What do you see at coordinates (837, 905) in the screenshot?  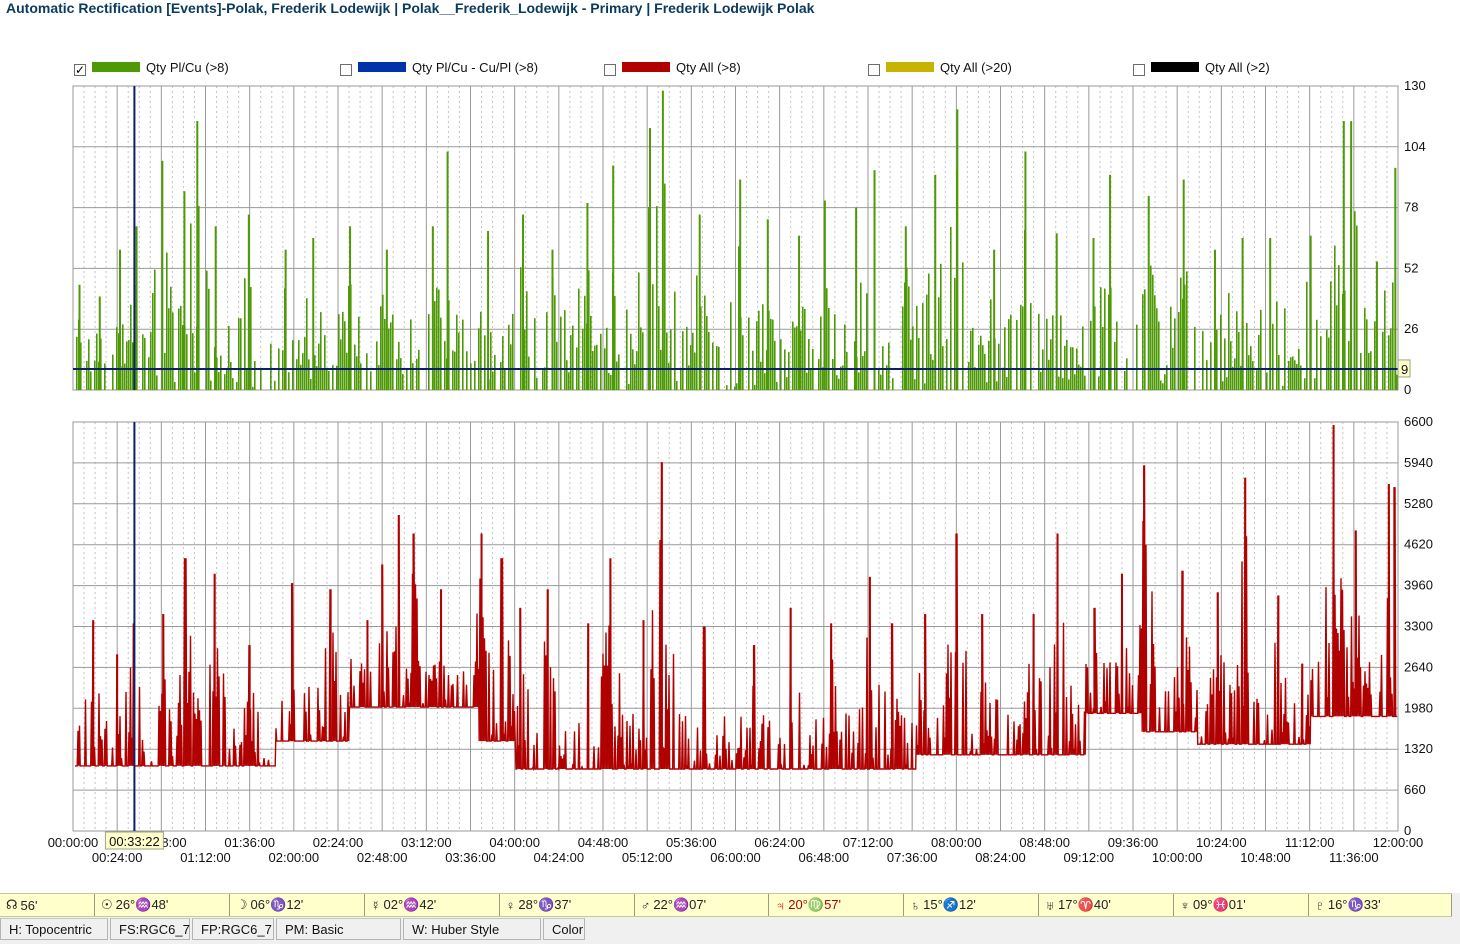 I see `planet-position: ♃ 20°♍57'` at bounding box center [837, 905].